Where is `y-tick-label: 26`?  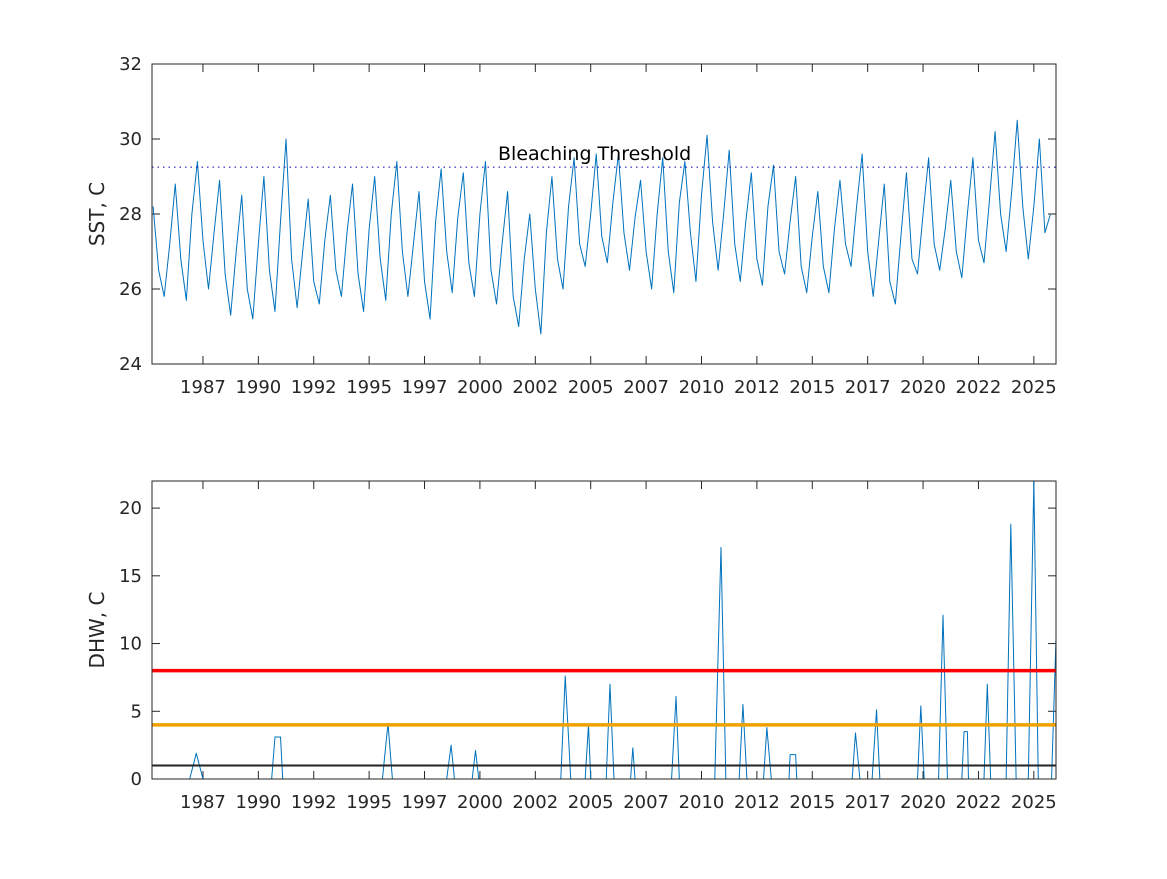 y-tick-label: 26 is located at coordinates (130, 289).